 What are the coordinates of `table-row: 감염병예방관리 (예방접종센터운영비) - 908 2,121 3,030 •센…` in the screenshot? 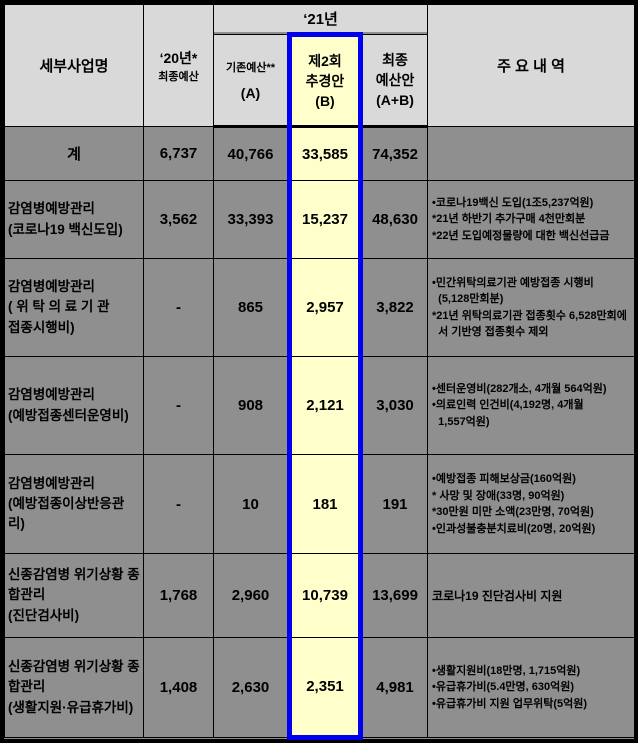 It's located at (320, 405).